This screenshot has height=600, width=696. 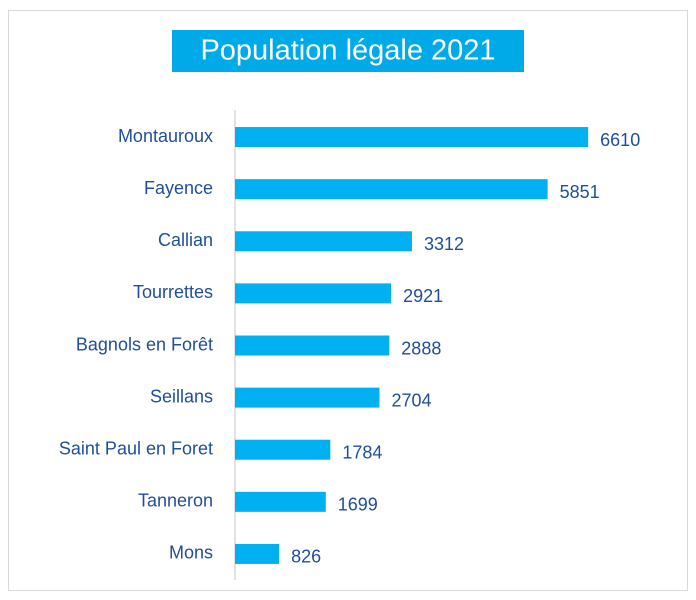 What do you see at coordinates (411, 400) in the screenshot?
I see `value-label: 2704` at bounding box center [411, 400].